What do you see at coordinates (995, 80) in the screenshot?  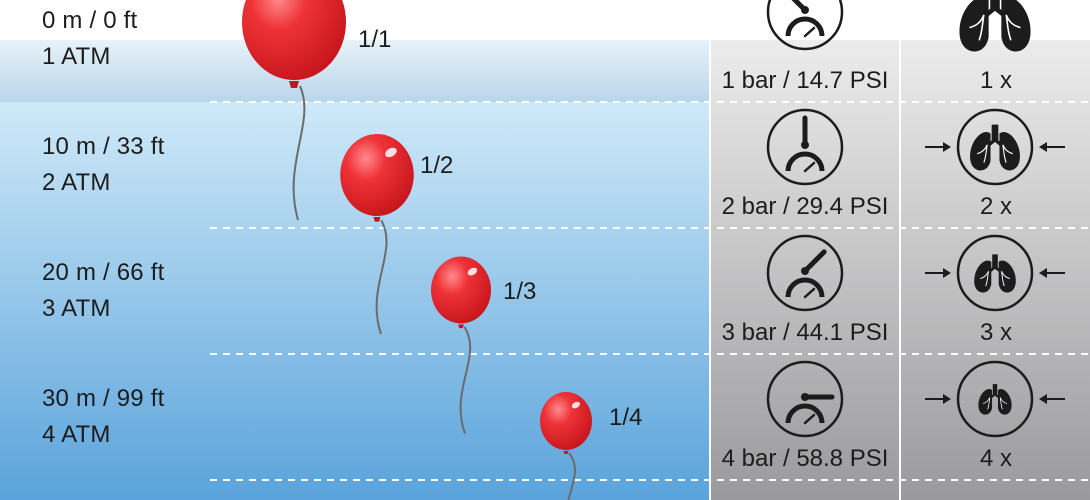 I see `lung-multiplier-row-1: 1 x` at bounding box center [995, 80].